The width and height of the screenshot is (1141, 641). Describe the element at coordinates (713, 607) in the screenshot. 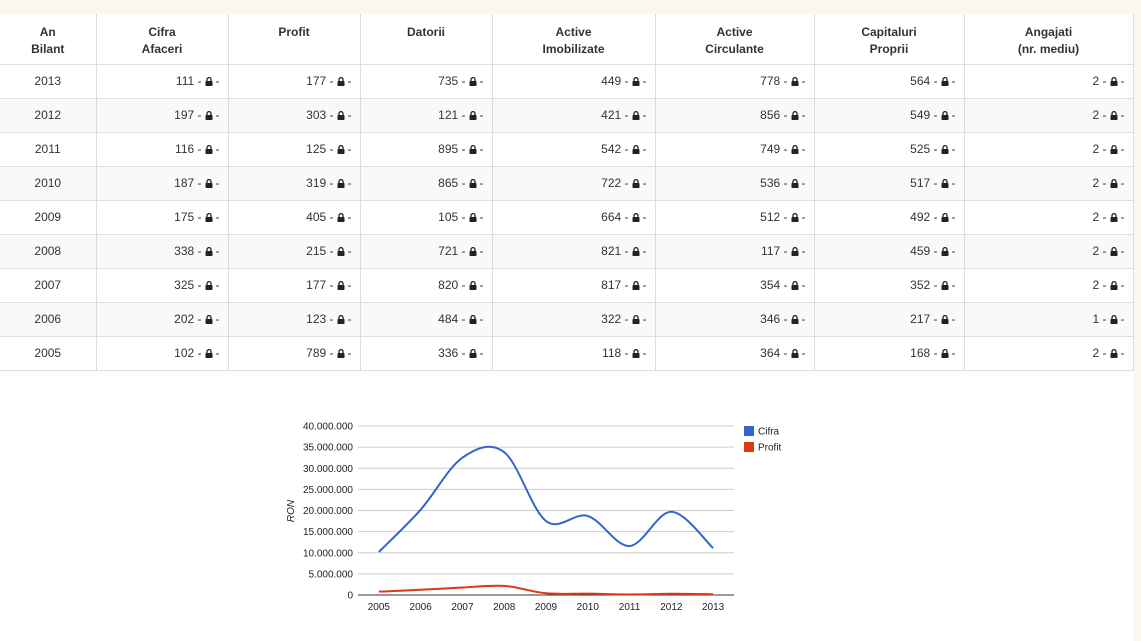

I see `x-tick-label: 2013` at that location.